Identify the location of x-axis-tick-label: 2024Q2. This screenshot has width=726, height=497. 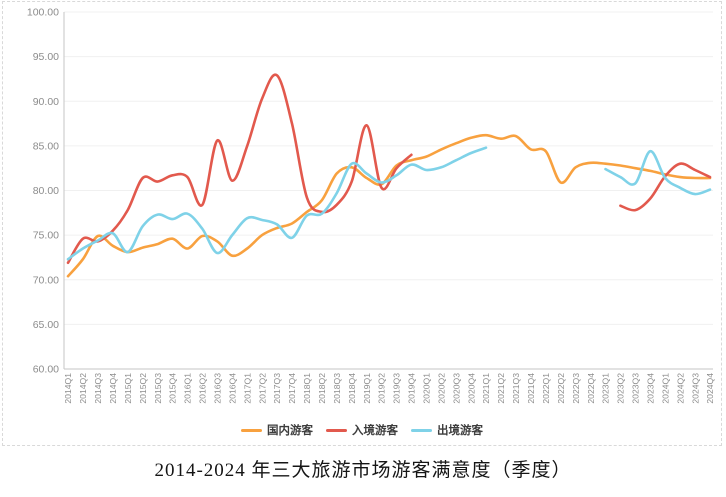
(680, 388).